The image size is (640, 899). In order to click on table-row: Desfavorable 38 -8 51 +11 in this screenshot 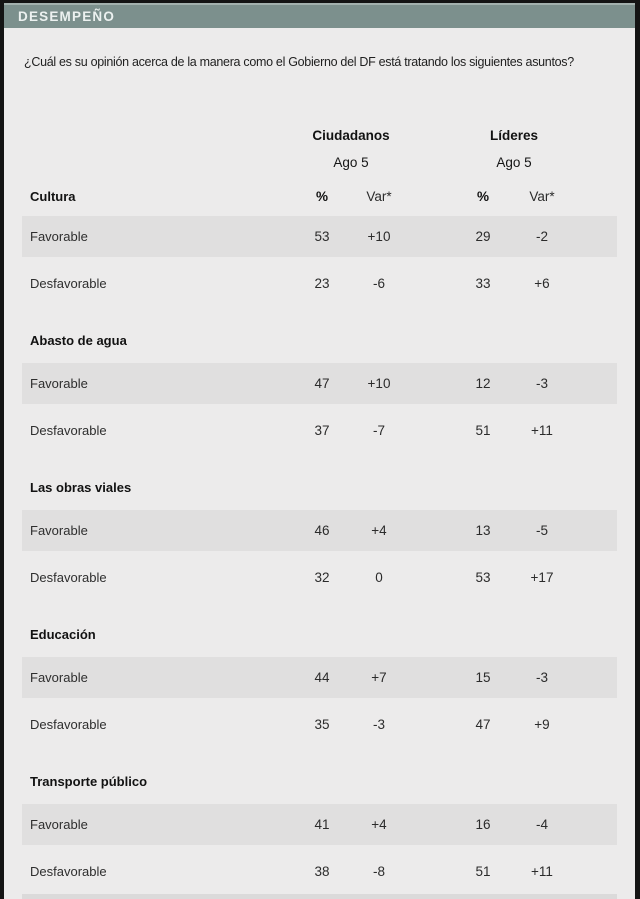, I will do `click(319, 871)`.